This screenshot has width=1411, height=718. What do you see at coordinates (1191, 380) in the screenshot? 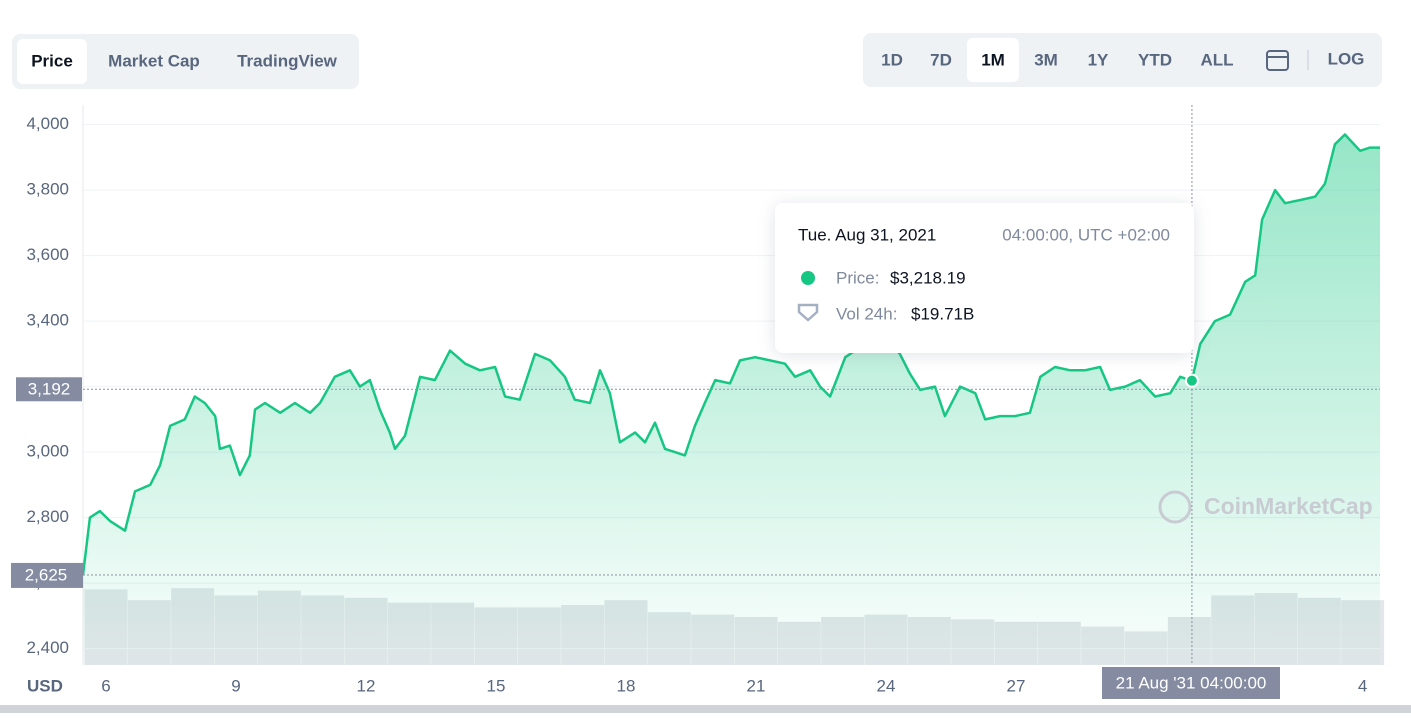
I see `hover-dot` at bounding box center [1191, 380].